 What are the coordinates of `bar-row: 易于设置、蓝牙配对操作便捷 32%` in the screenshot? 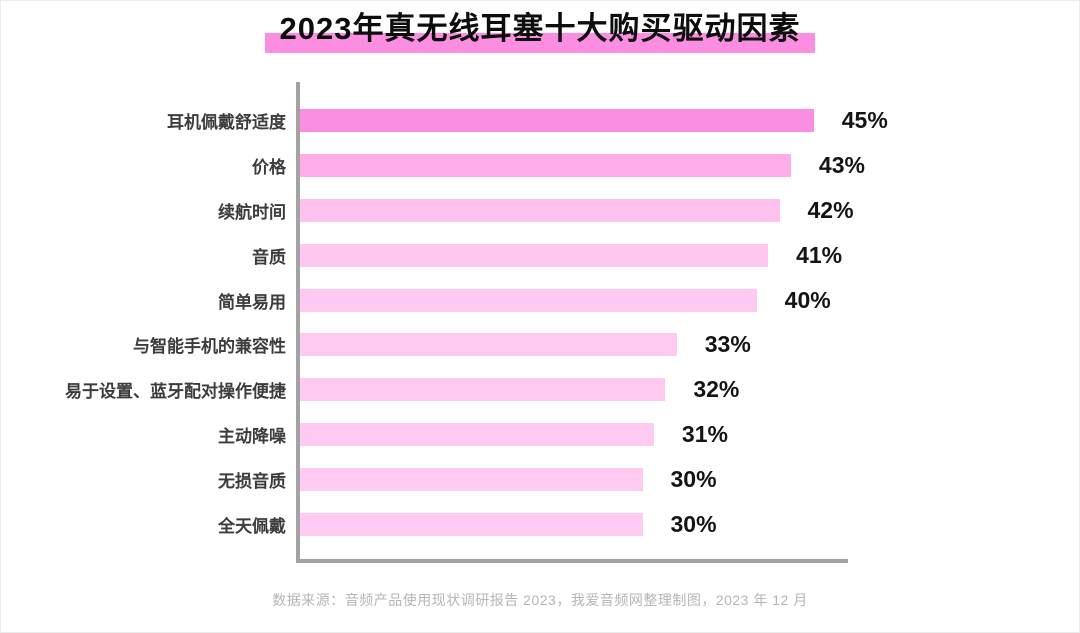 It's located at (456, 389).